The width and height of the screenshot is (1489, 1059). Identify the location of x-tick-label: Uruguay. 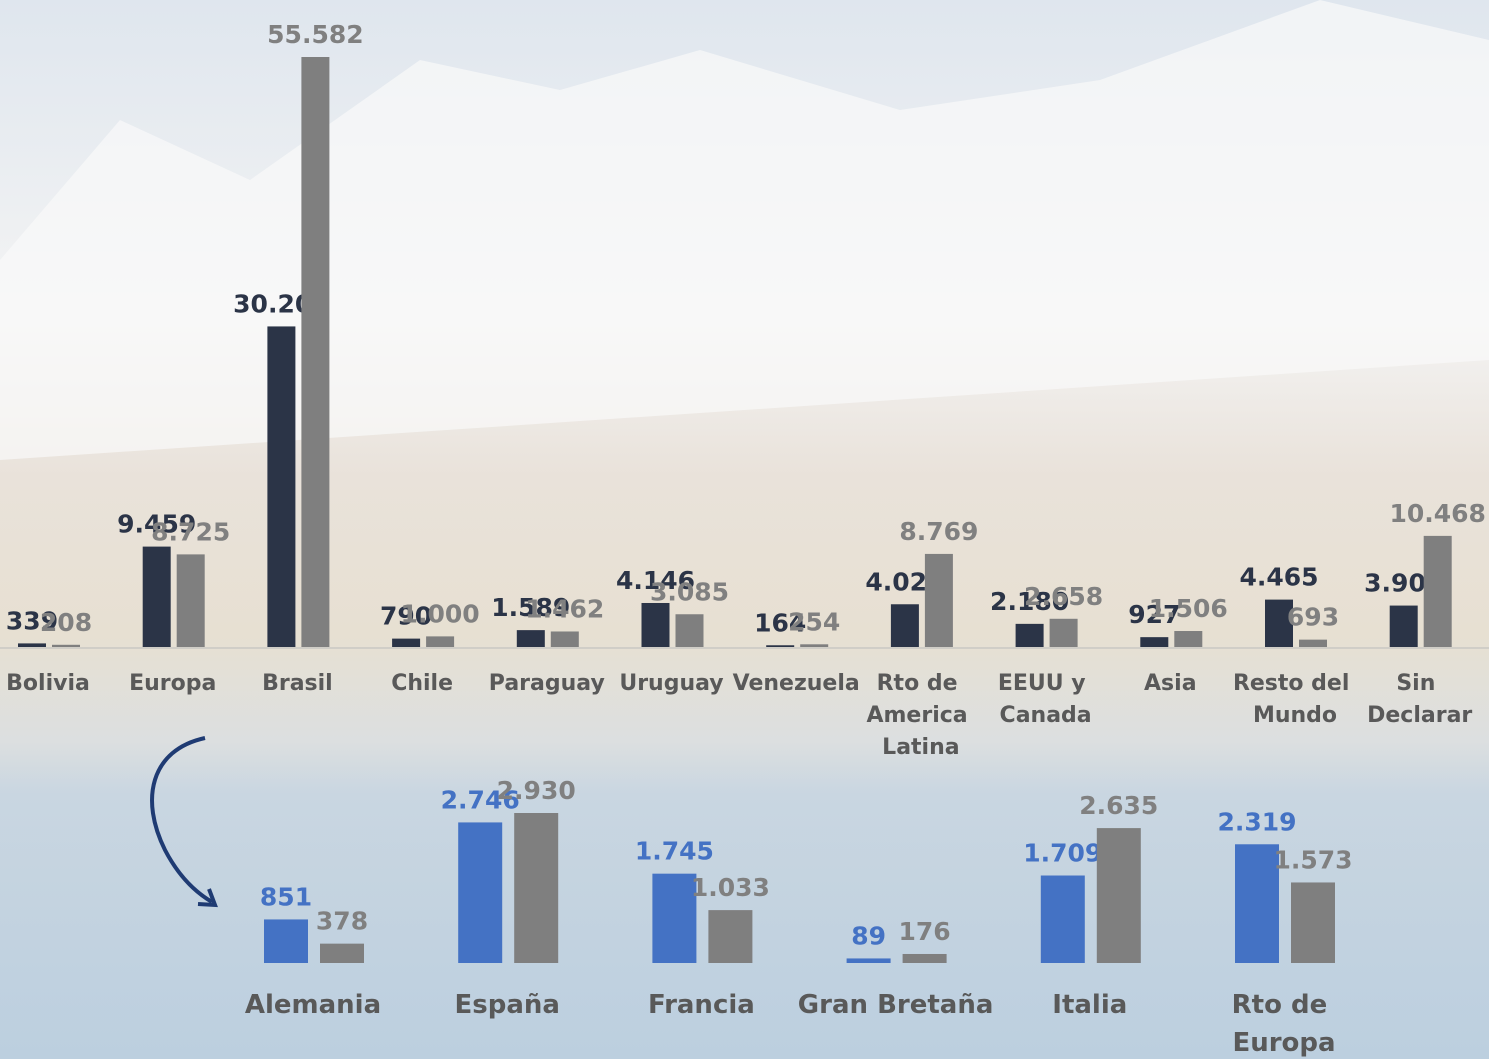
(671, 683).